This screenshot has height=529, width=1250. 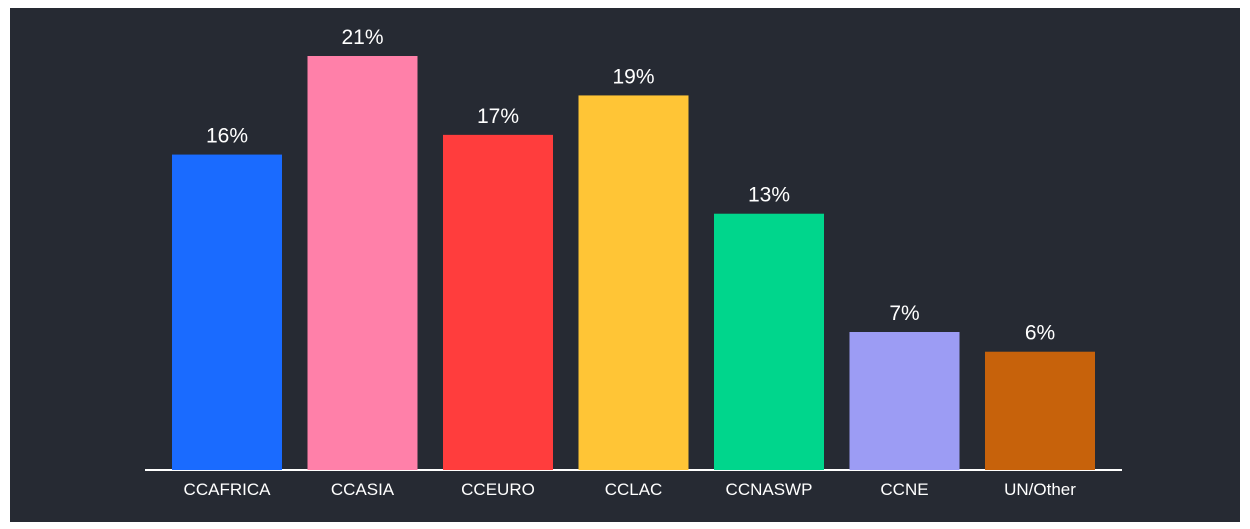 What do you see at coordinates (1040, 333) in the screenshot?
I see `value-label: 6%` at bounding box center [1040, 333].